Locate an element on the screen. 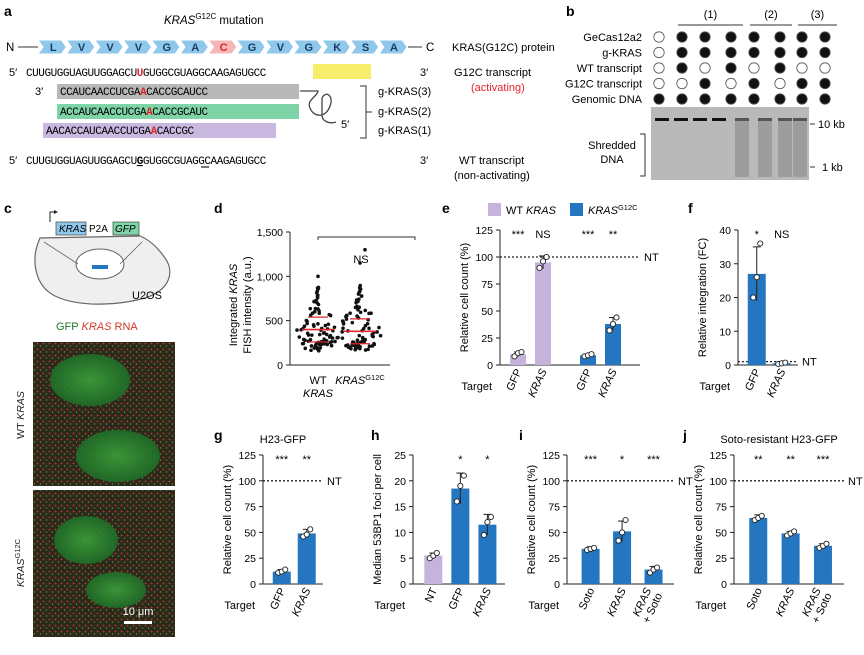 The image size is (864, 655). u2os-nucleus is located at coordinates (100, 264).